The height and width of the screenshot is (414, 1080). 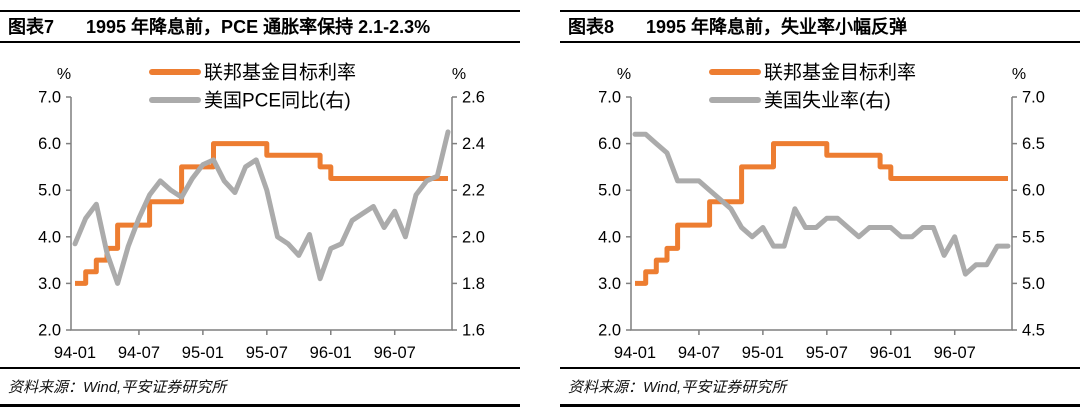 I want to click on pce-yoy-line, so click(x=261, y=207).